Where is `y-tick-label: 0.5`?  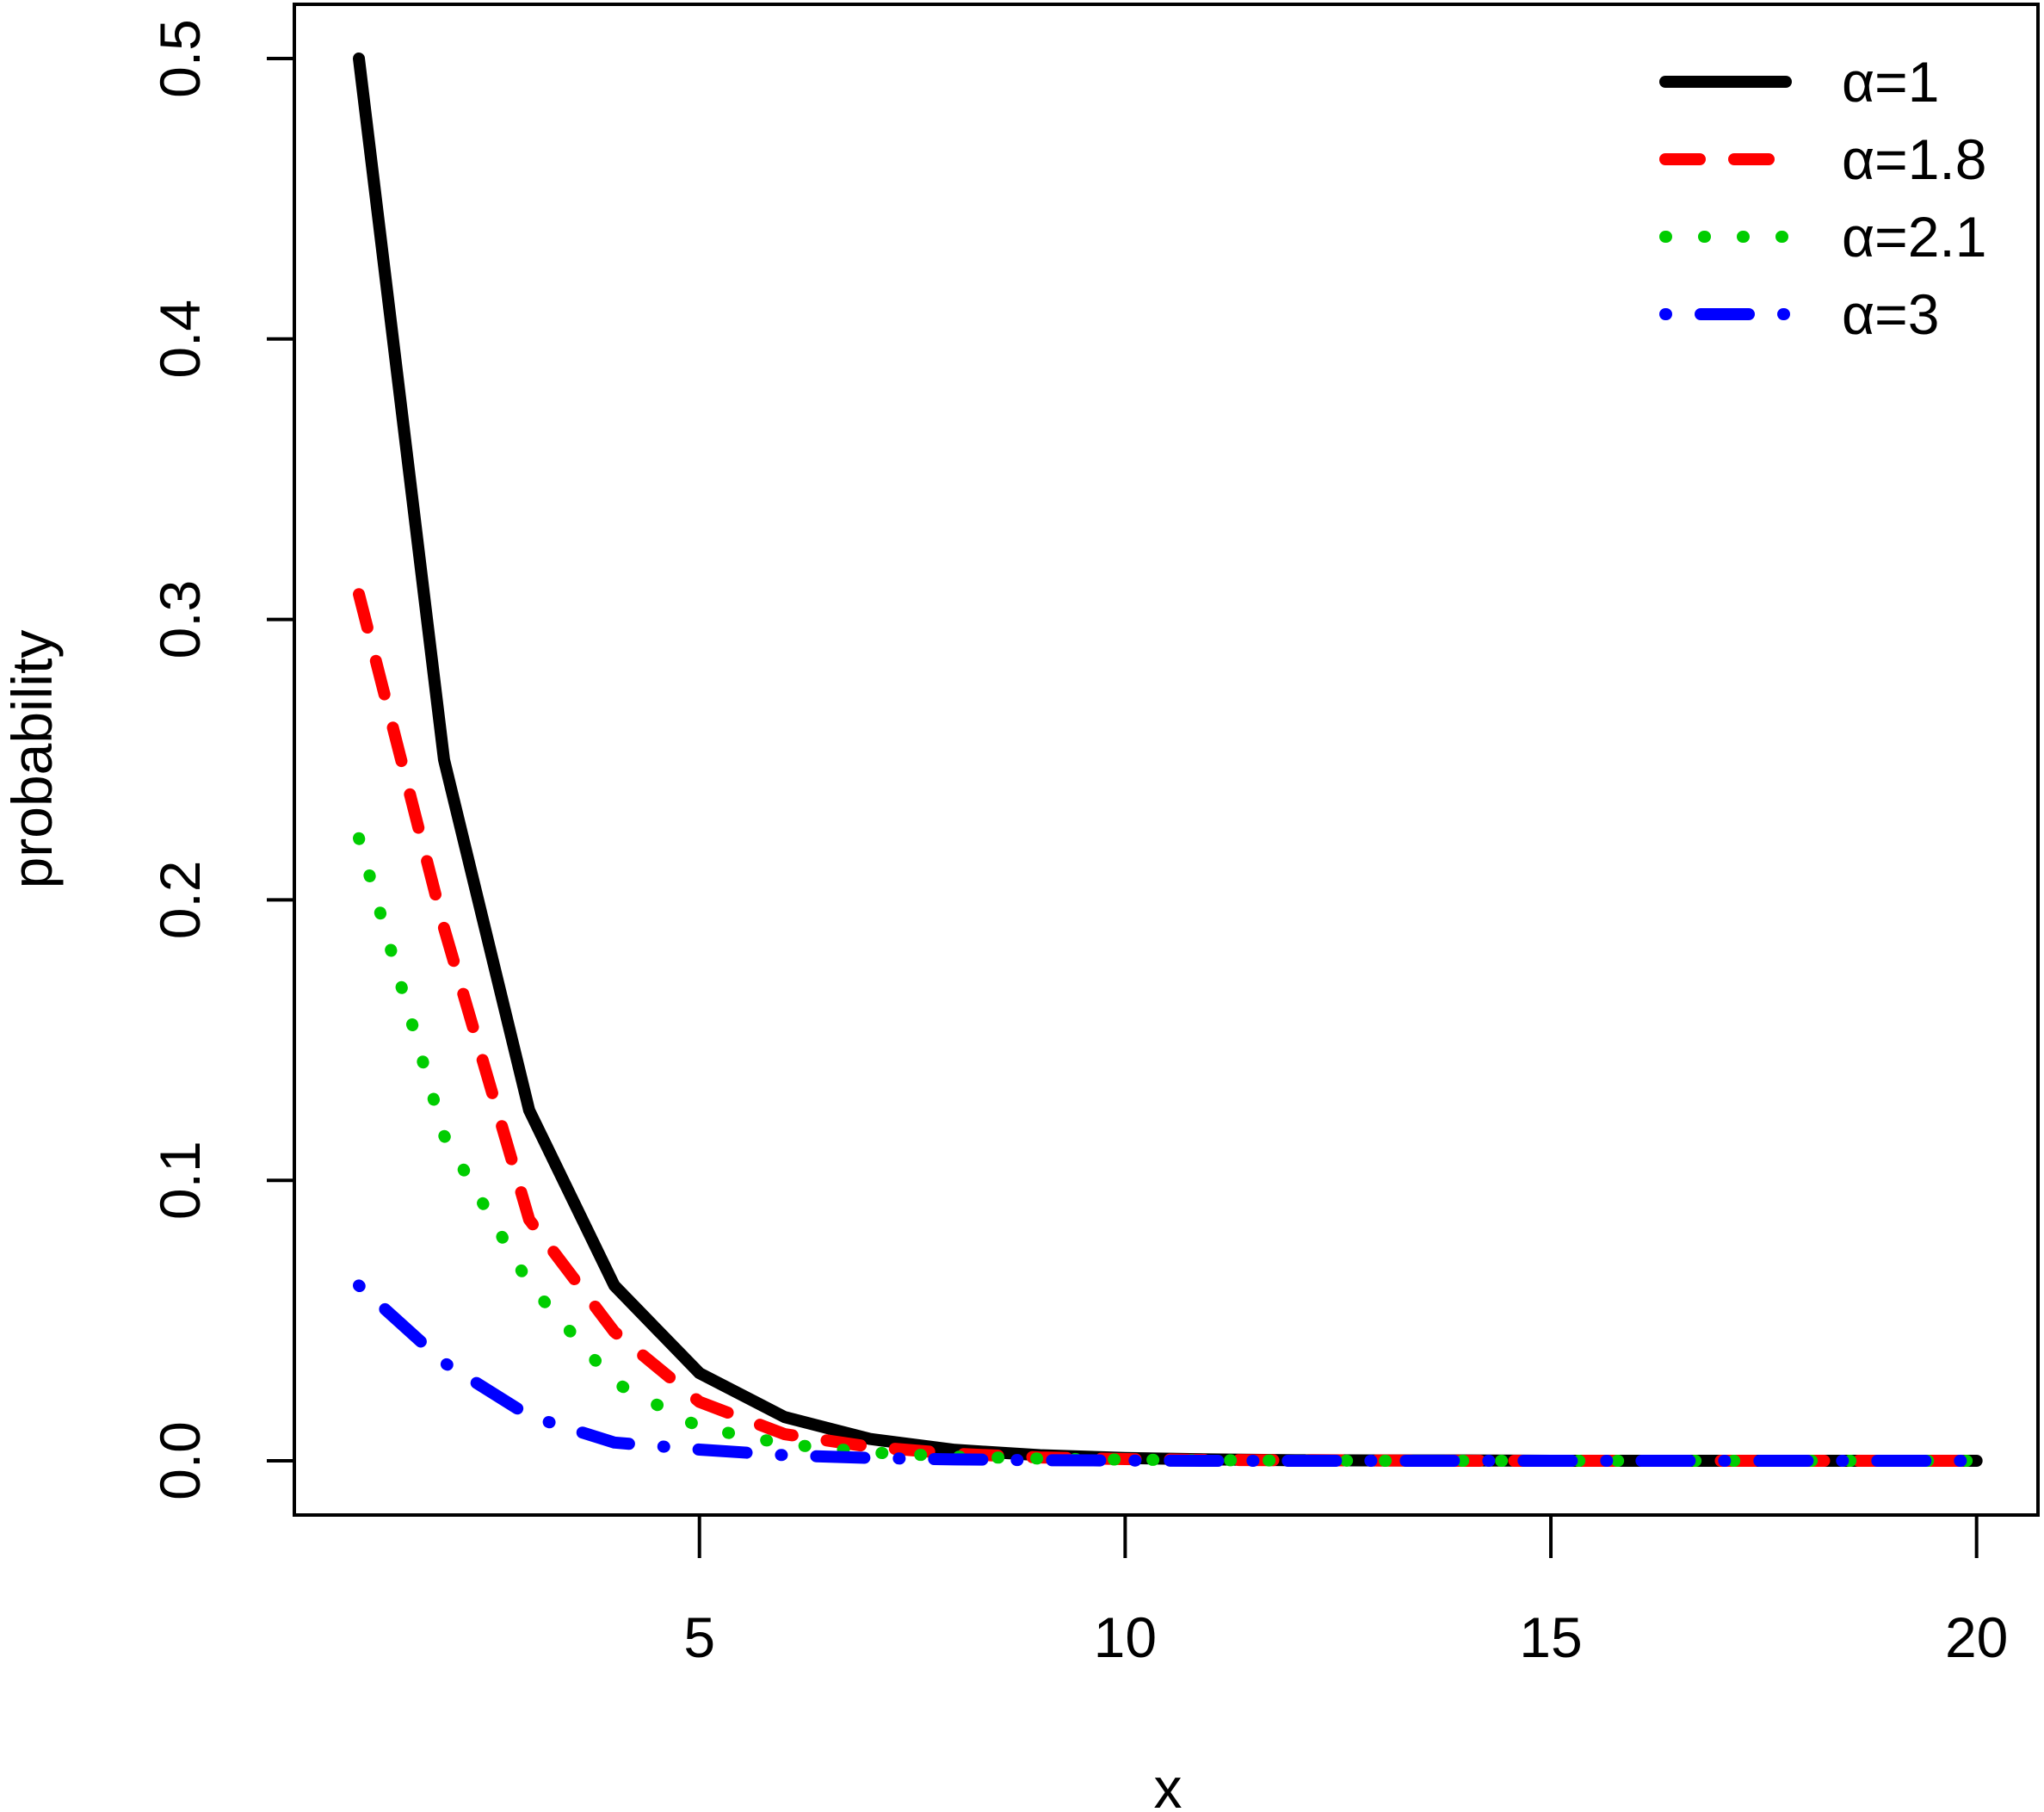 y-tick-label: 0.5 is located at coordinates (180, 59).